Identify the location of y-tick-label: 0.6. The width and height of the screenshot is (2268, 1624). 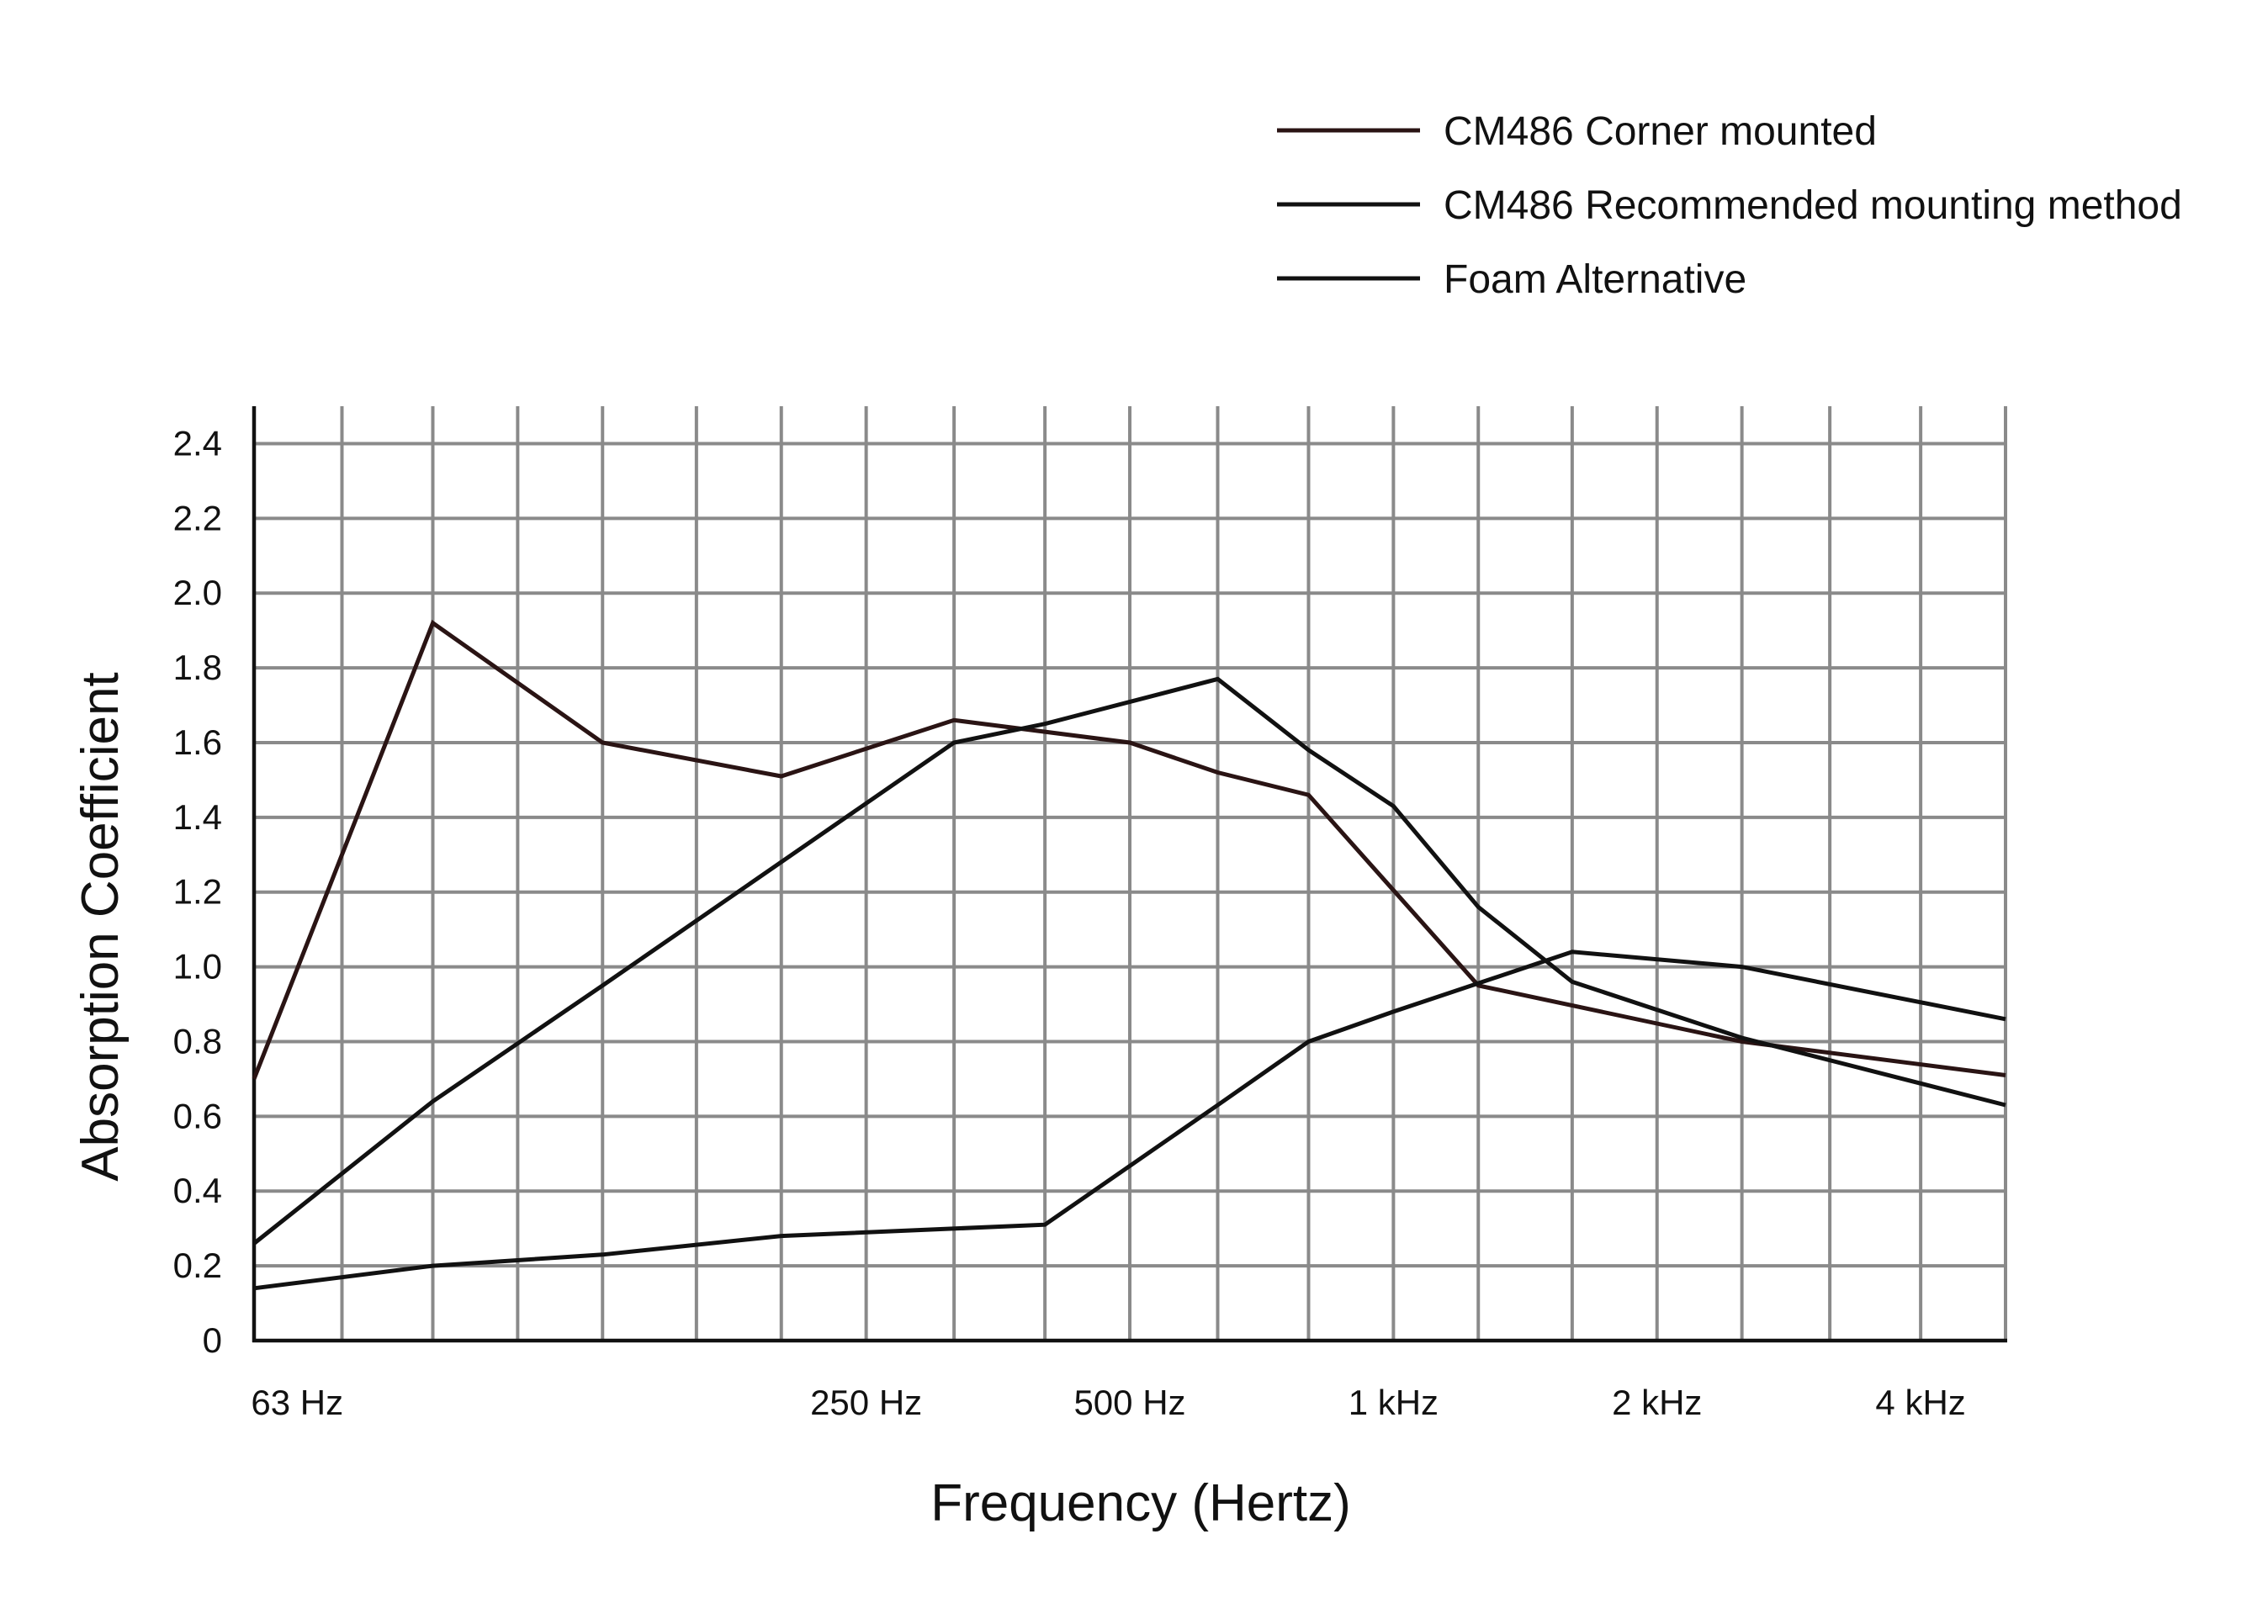
(198, 1115).